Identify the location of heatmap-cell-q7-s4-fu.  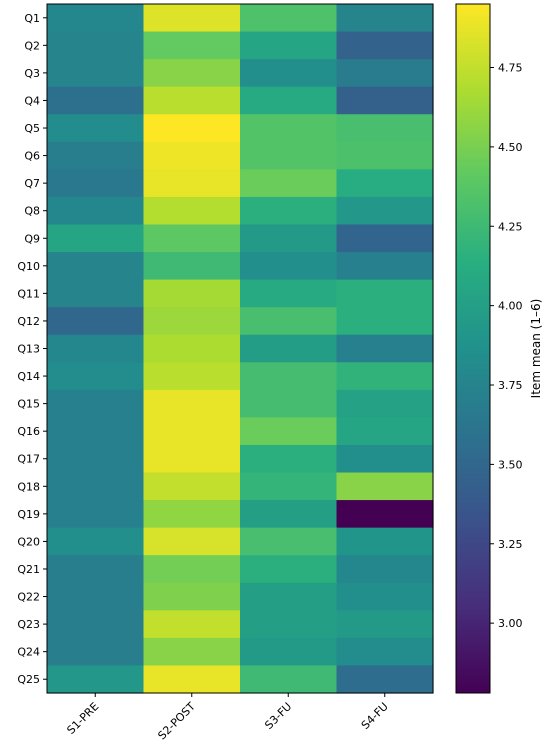
(385, 183).